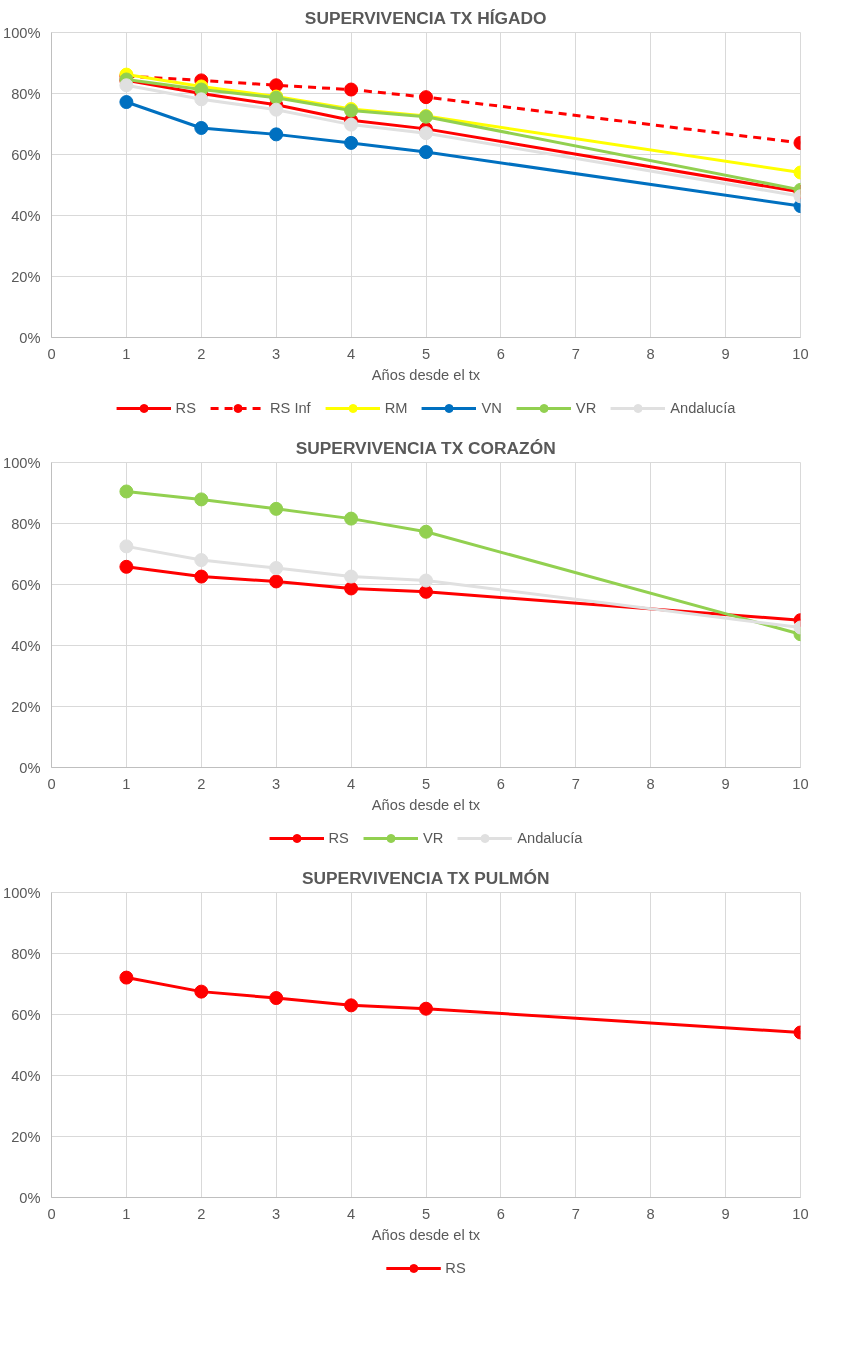 This screenshot has width=847, height=1350. I want to click on chart-title: SUPERVIVENCIA TX HÍGADO, so click(425, 17).